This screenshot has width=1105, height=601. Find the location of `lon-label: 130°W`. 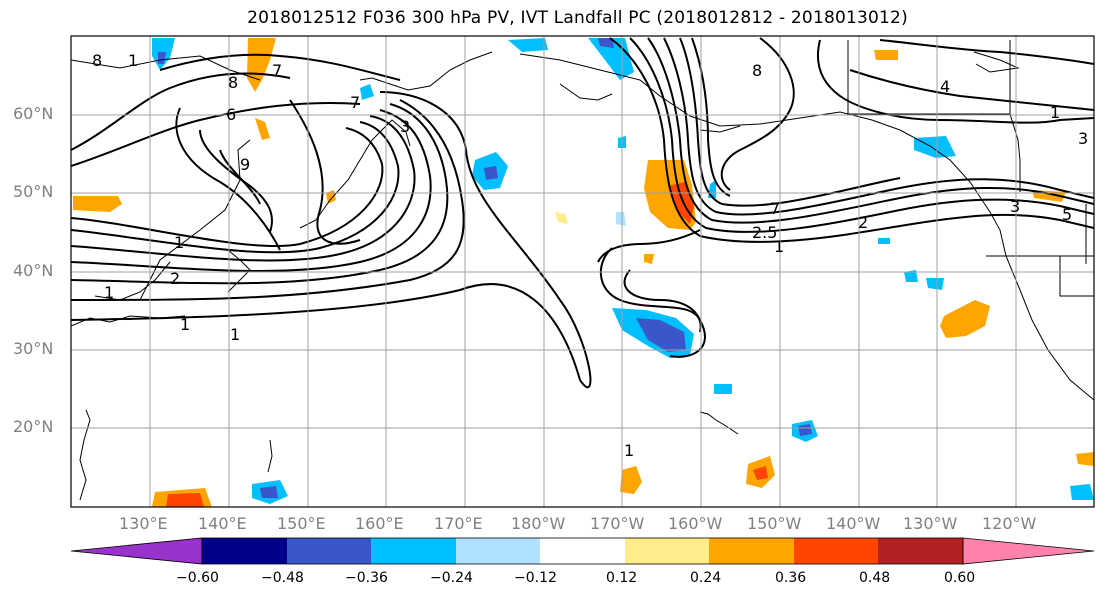

lon-label: 130°W is located at coordinates (930, 523).